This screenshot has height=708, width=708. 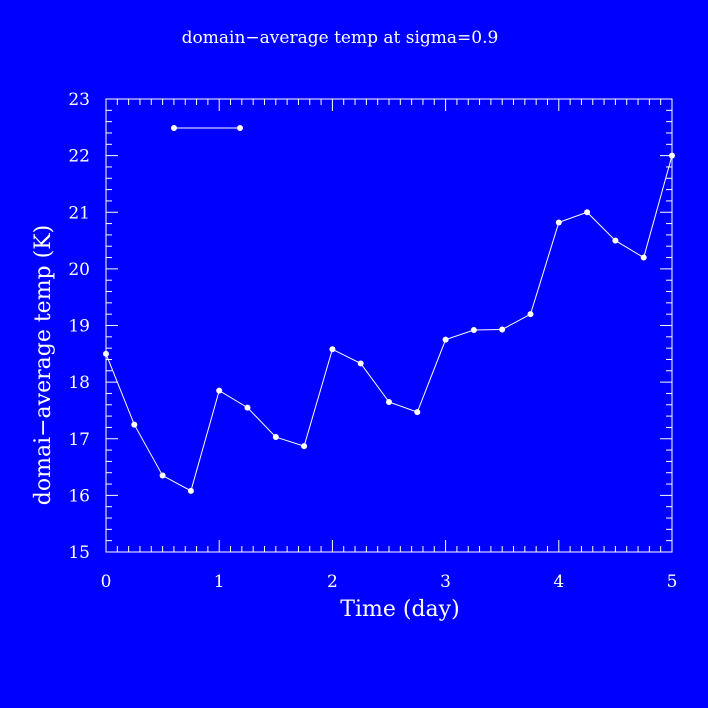 What do you see at coordinates (219, 582) in the screenshot?
I see `x-tick-label: 1` at bounding box center [219, 582].